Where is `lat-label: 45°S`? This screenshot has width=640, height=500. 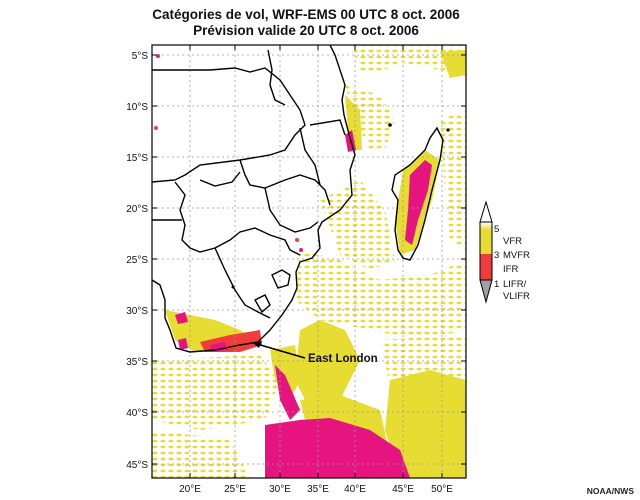 lat-label: 45°S is located at coordinates (137, 465).